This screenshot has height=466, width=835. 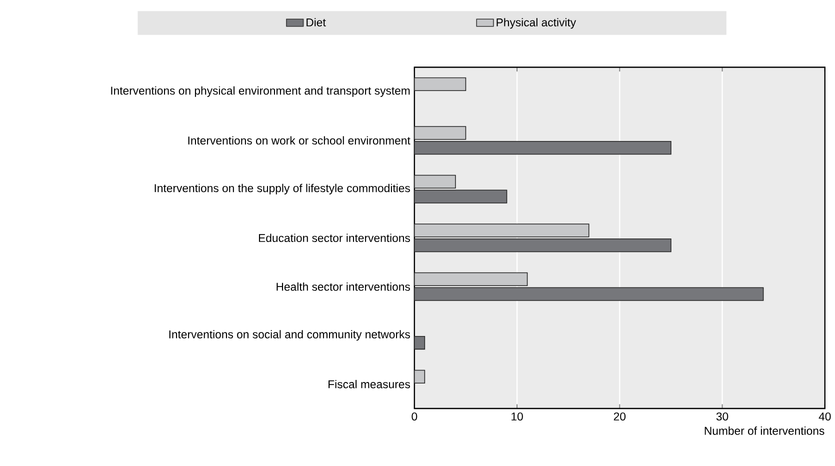 What do you see at coordinates (824, 416) in the screenshot?
I see `x-tick-label: 40` at bounding box center [824, 416].